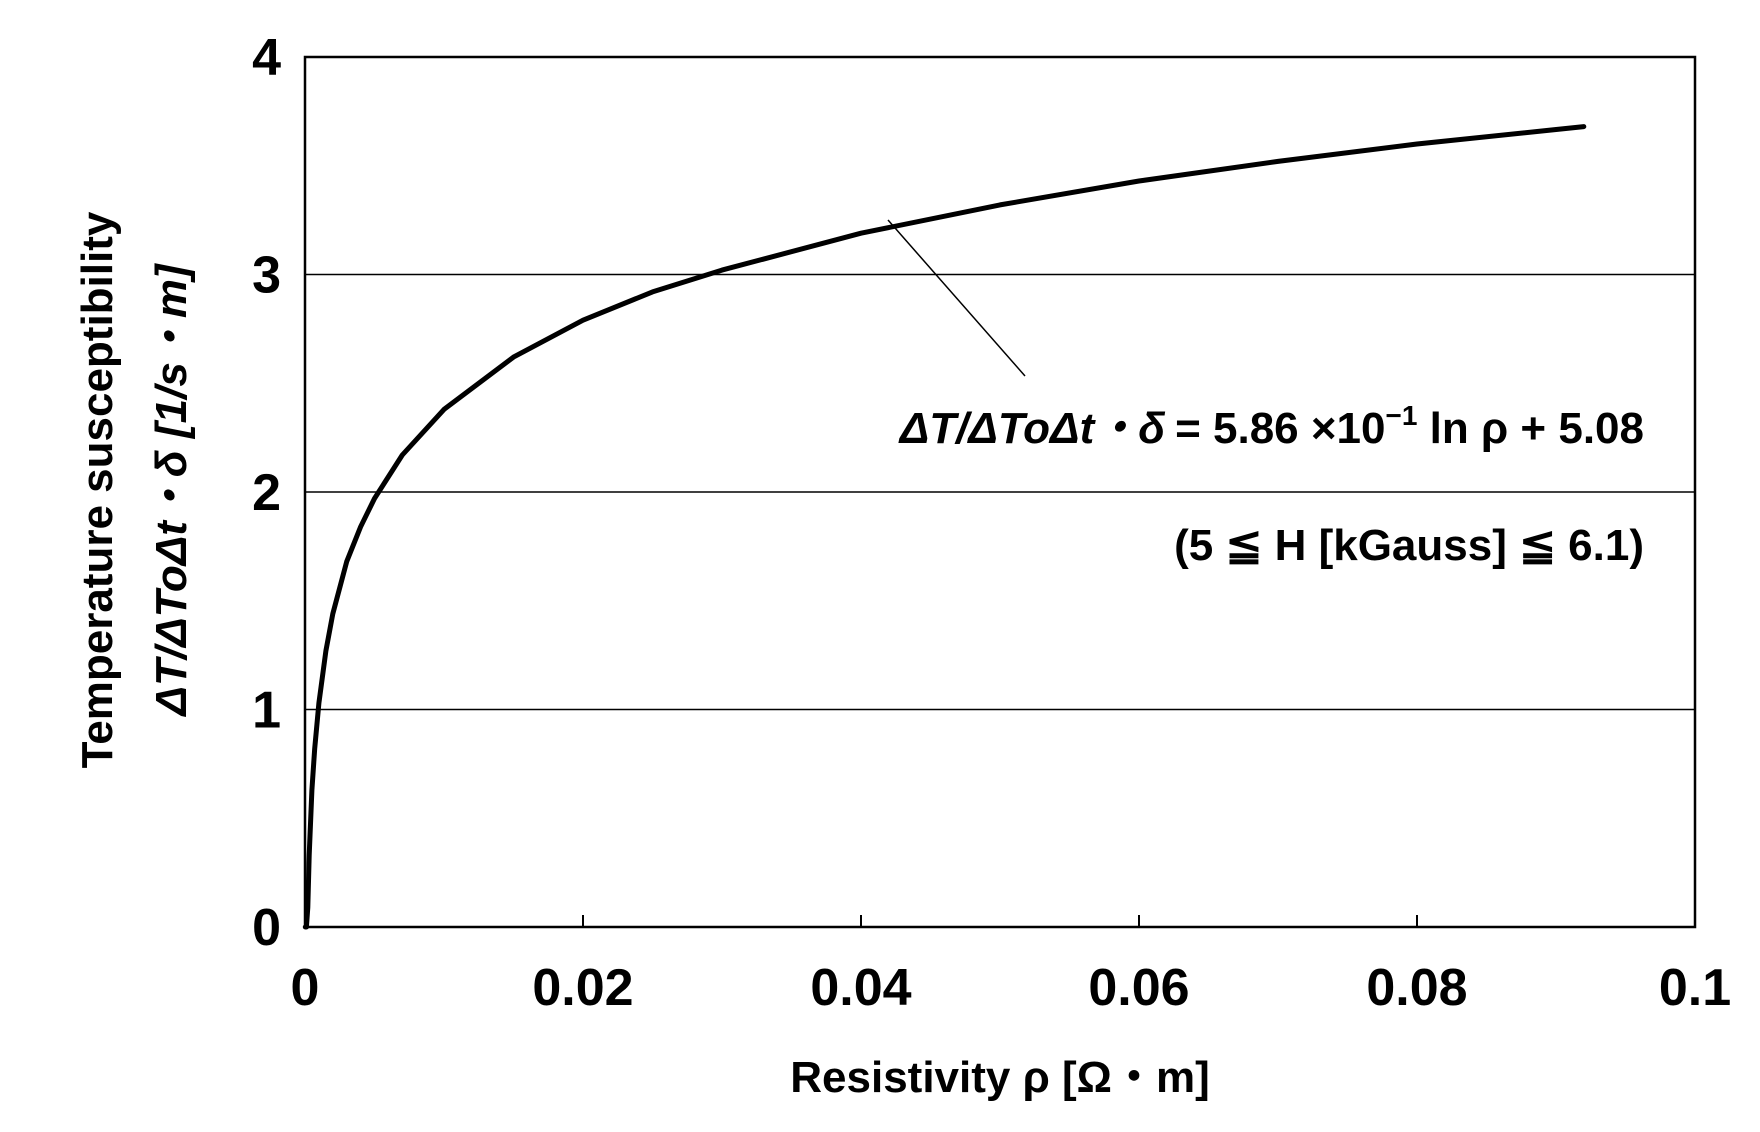 This screenshot has height=1132, width=1760. What do you see at coordinates (1695, 988) in the screenshot?
I see `x-tick-label: 0.1` at bounding box center [1695, 988].